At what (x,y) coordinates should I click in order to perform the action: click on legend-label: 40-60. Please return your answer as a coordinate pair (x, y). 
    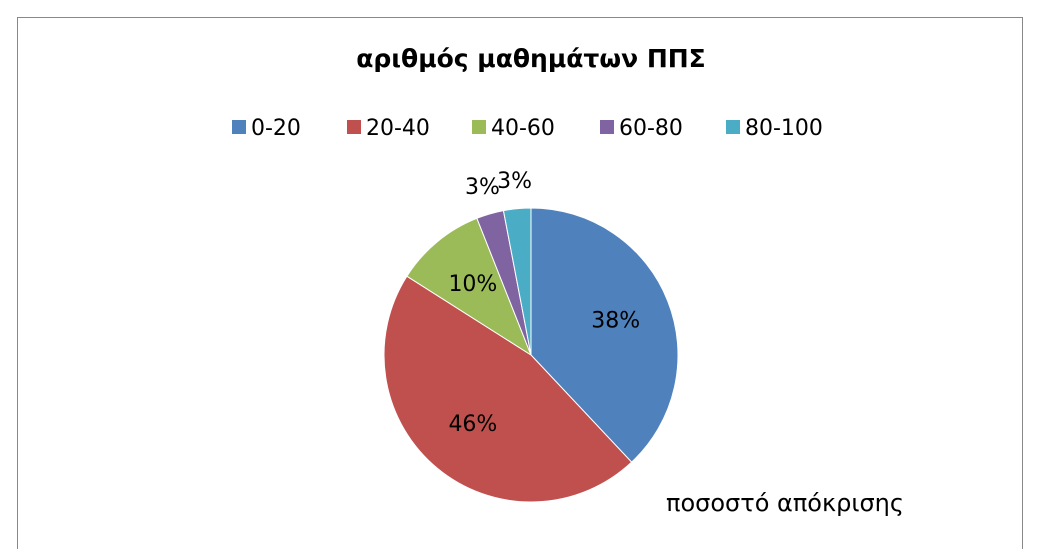
    Looking at the image, I should click on (523, 128).